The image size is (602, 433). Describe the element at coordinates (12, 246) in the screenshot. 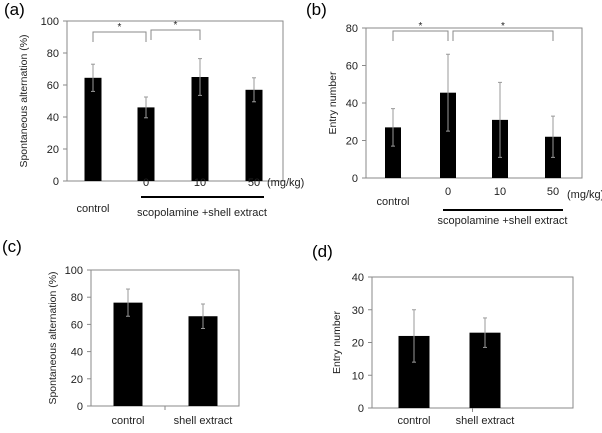

I see `panel-label: (c)` at that location.